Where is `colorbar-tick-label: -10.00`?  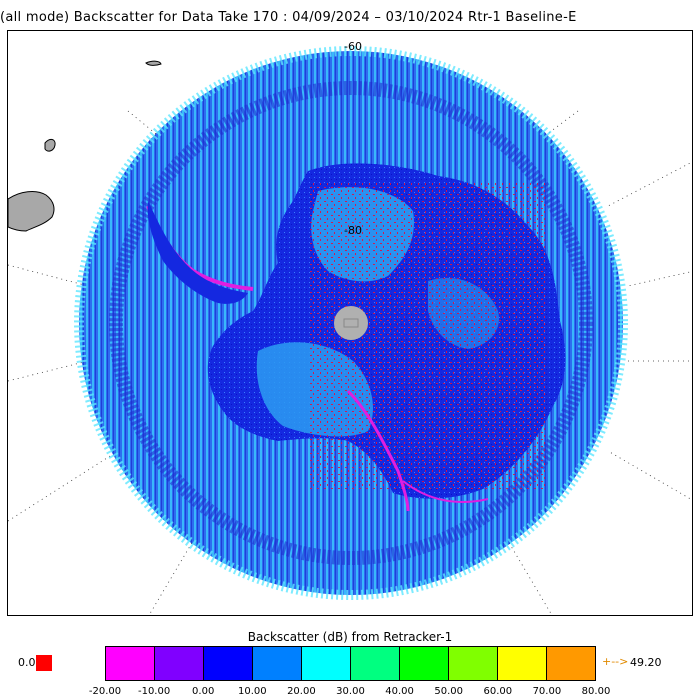 colorbar-tick-label: -10.00 is located at coordinates (154, 691).